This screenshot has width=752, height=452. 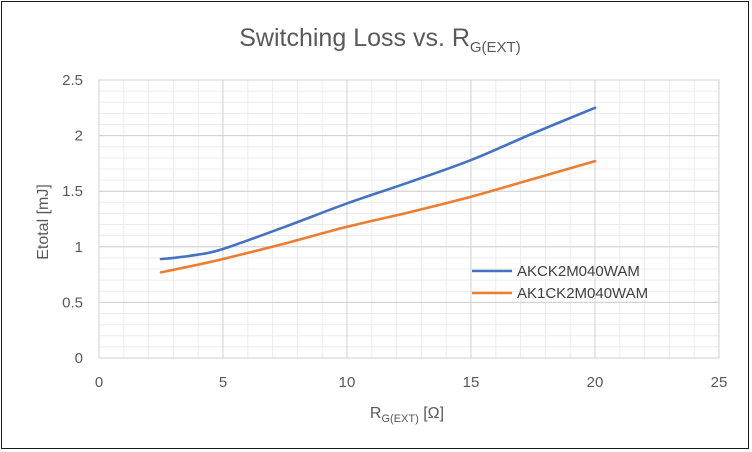 I want to click on x-axis-ticks: 0 5 10 15 20 25, so click(x=411, y=382).